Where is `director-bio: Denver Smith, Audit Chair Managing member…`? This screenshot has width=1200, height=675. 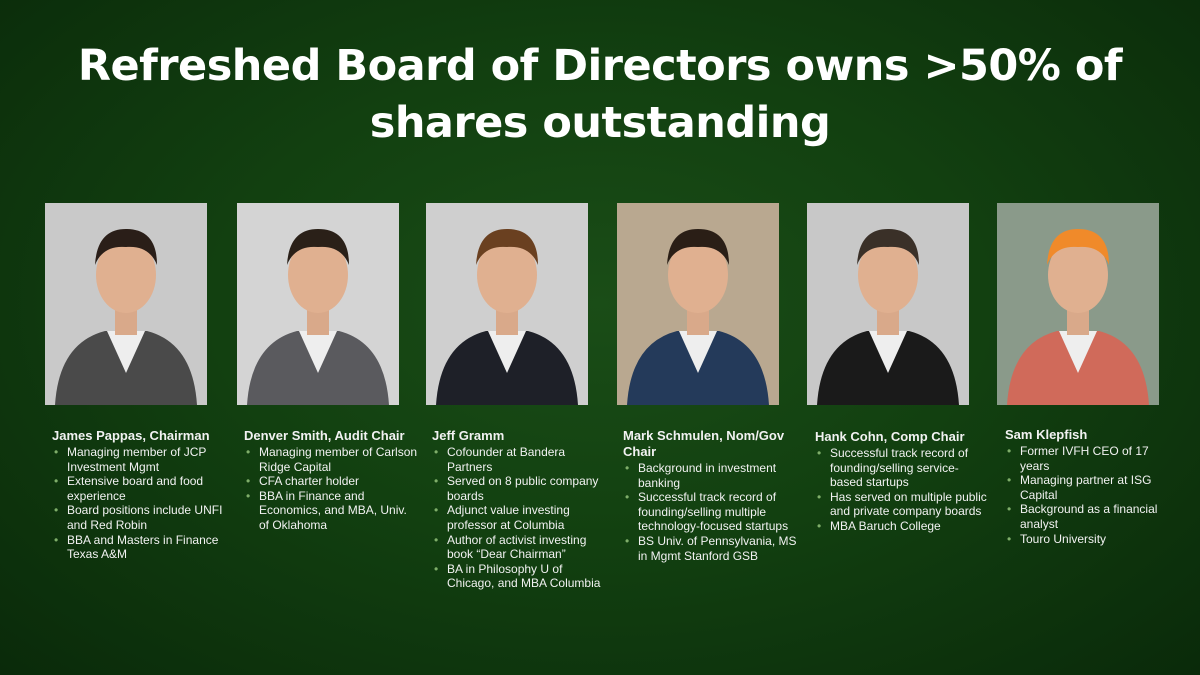 director-bio: Denver Smith, Audit Chair Managing member… is located at coordinates (331, 480).